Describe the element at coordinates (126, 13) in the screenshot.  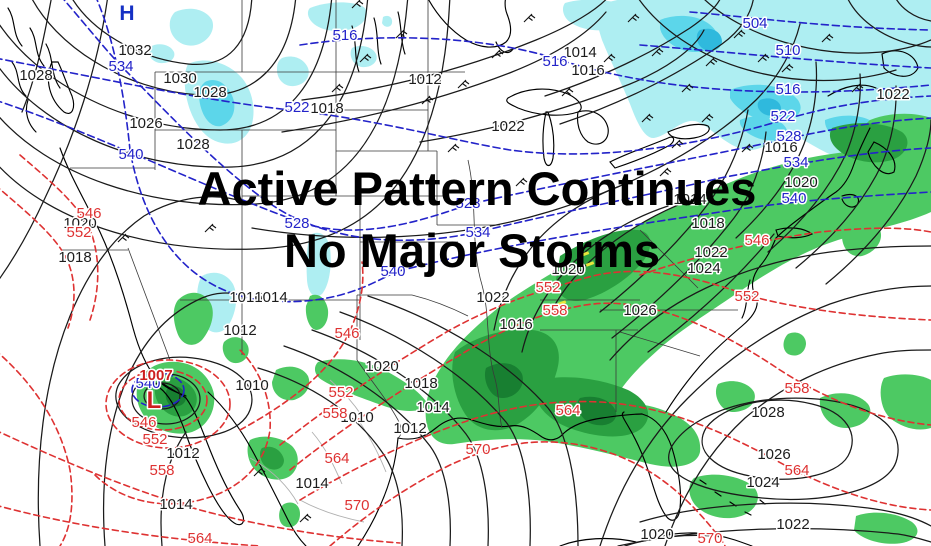
I see `high-pressure-icon: H` at that location.